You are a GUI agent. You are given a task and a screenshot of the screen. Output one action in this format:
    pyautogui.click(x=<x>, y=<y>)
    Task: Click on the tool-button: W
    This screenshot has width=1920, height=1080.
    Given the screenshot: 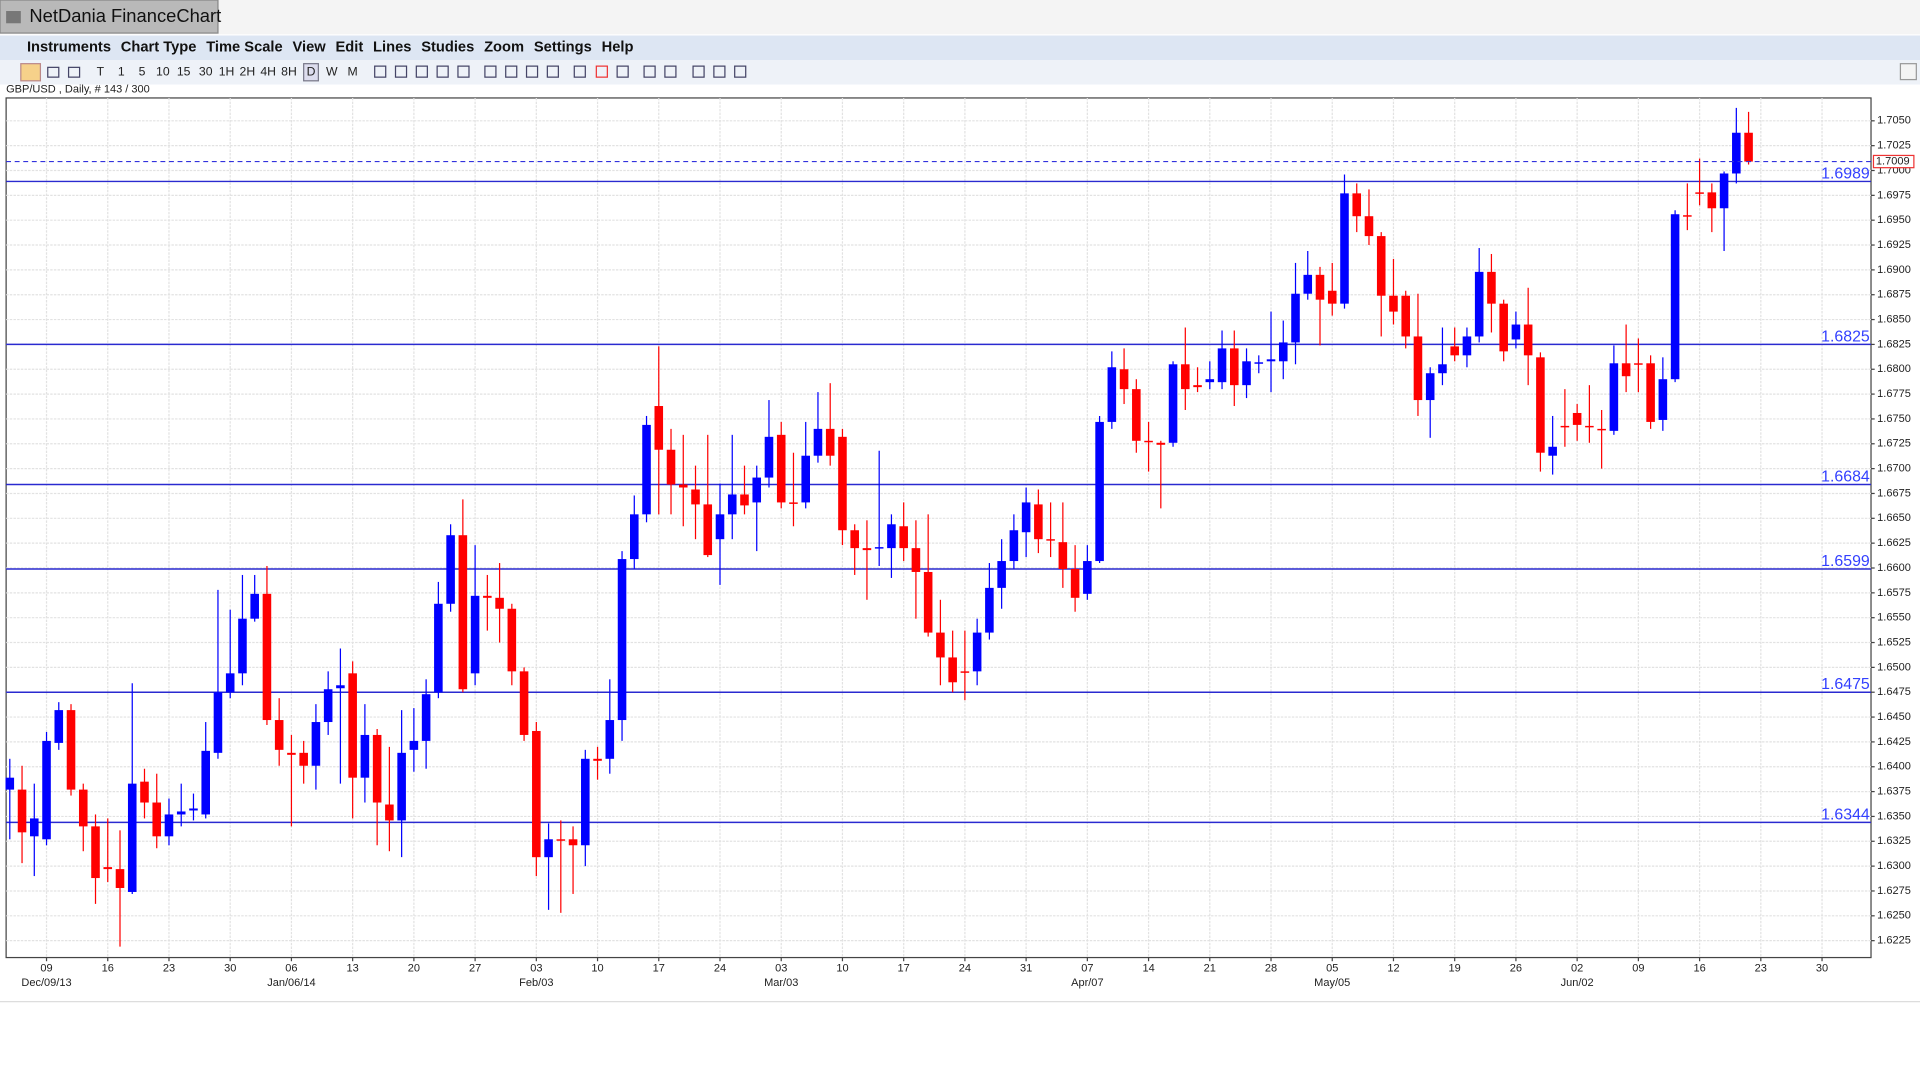 What is the action you would take?
    pyautogui.click(x=332, y=71)
    